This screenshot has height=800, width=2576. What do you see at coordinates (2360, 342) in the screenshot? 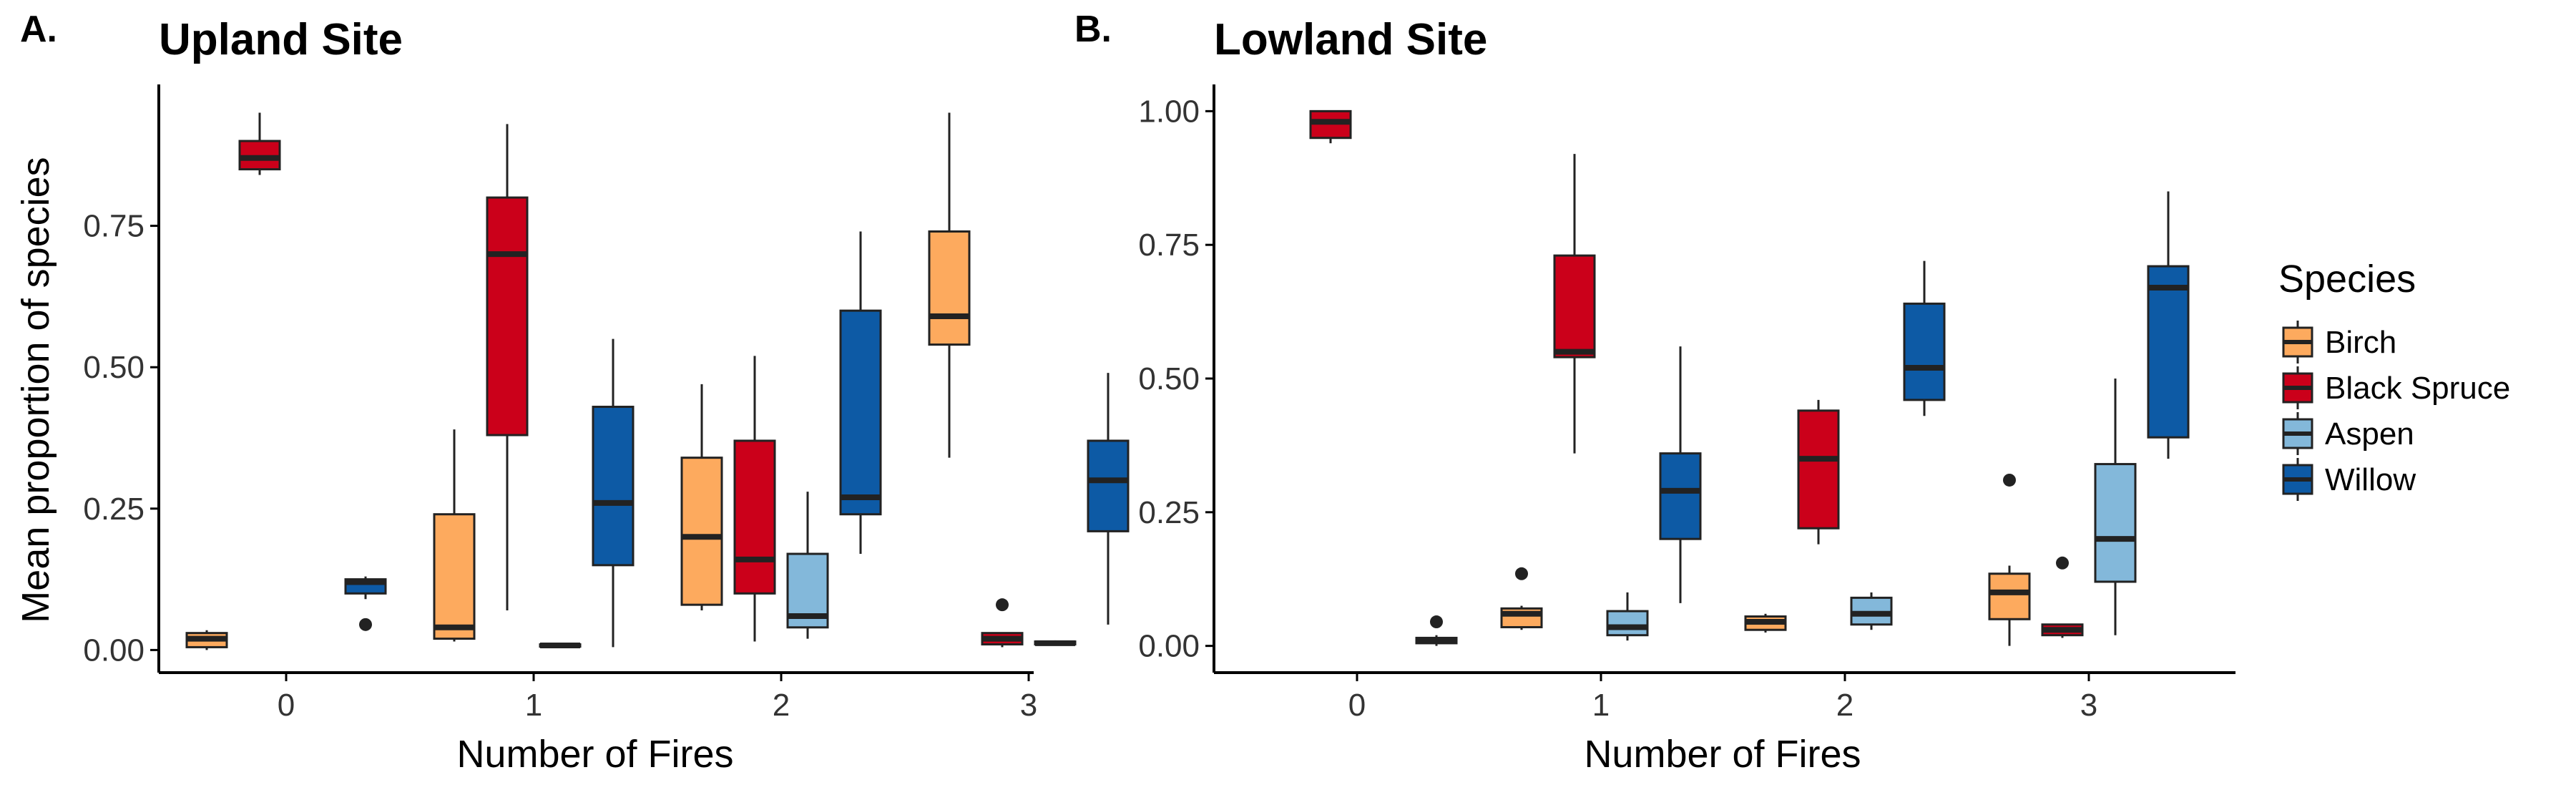
I see `legend-label: Birch` at bounding box center [2360, 342].